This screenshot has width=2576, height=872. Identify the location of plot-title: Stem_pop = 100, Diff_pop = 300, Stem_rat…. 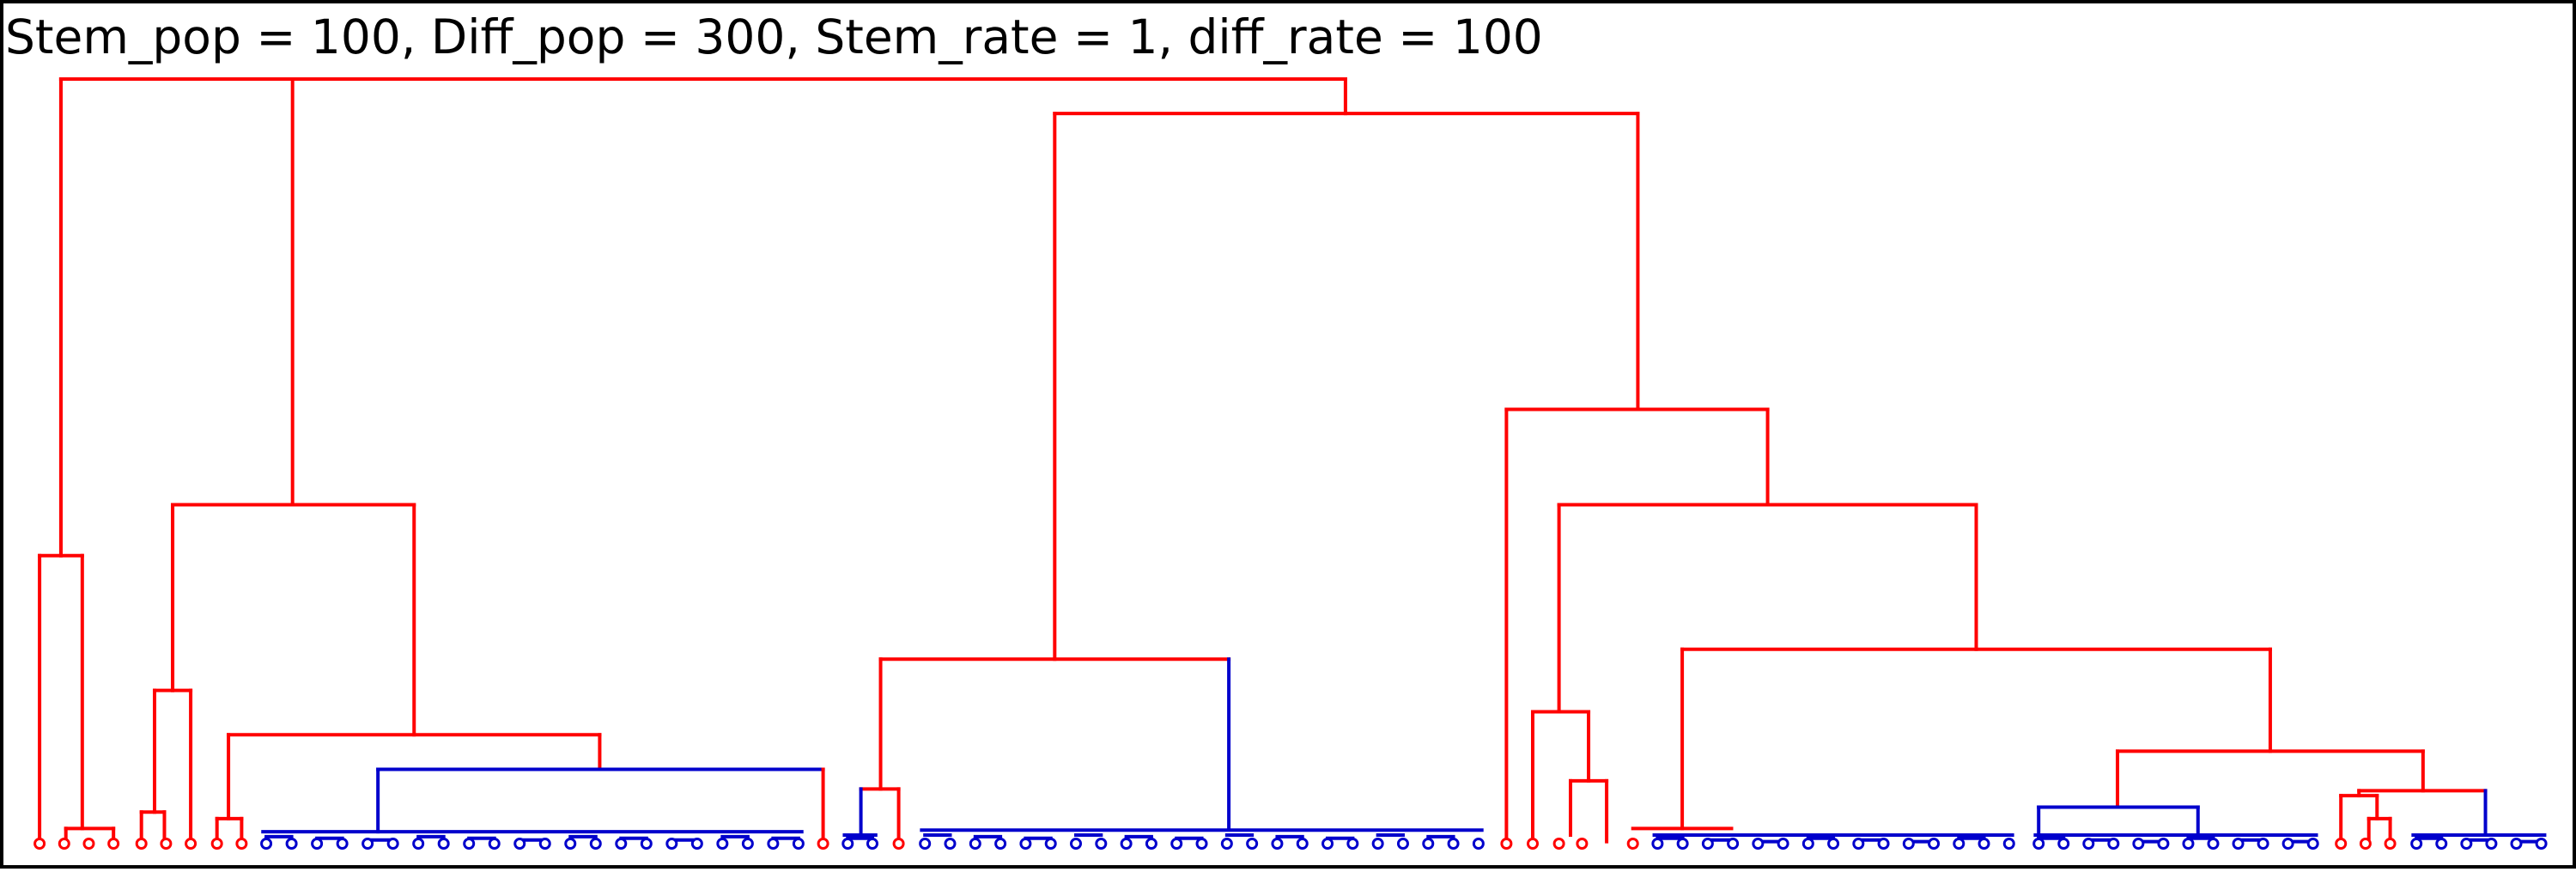
(774, 36).